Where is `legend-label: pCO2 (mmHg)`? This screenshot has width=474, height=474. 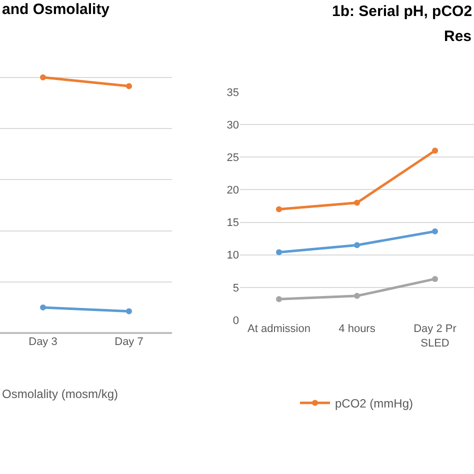
legend-label: pCO2 (mmHg) is located at coordinates (374, 403).